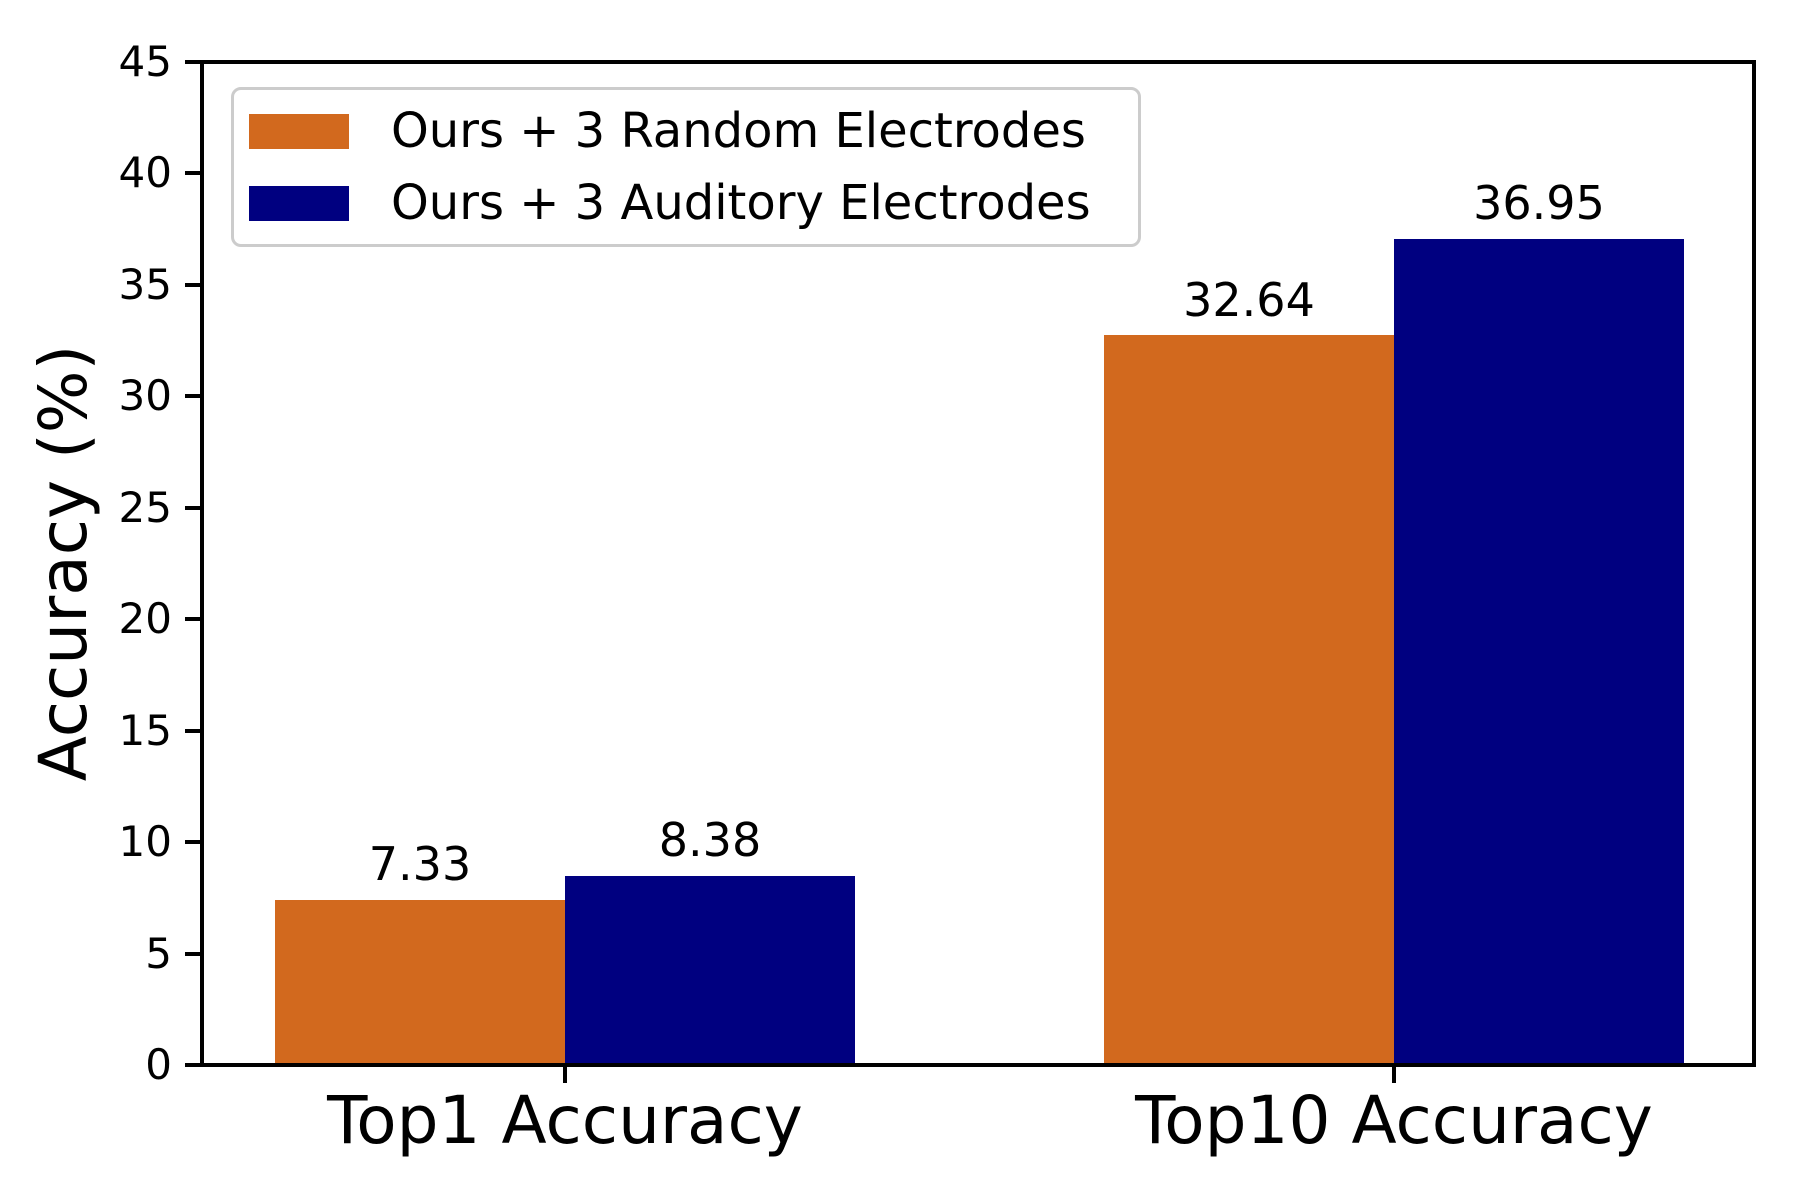  What do you see at coordinates (710, 840) in the screenshot?
I see `bar-value-label: 8.38` at bounding box center [710, 840].